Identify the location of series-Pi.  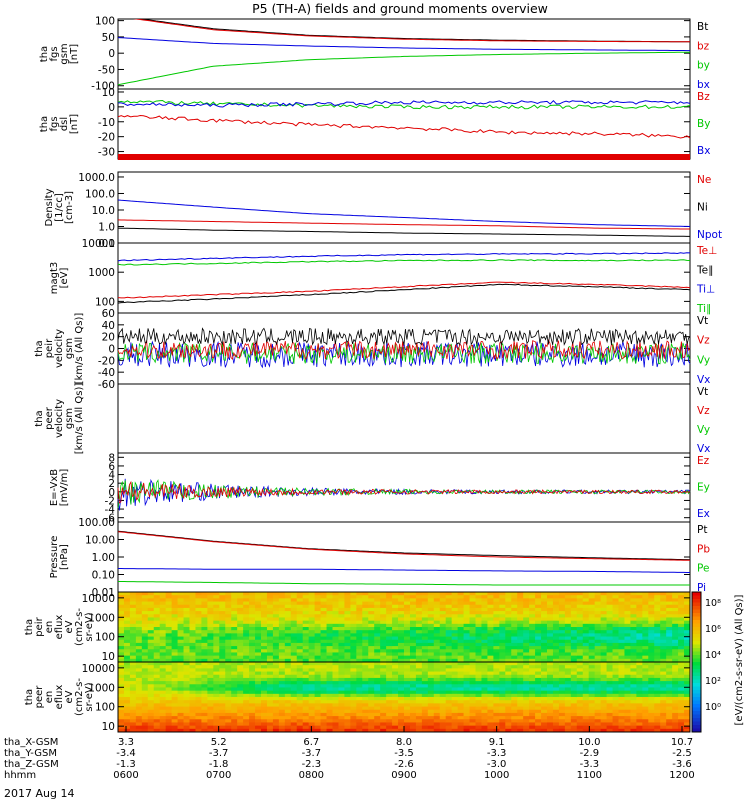
(404, 570).